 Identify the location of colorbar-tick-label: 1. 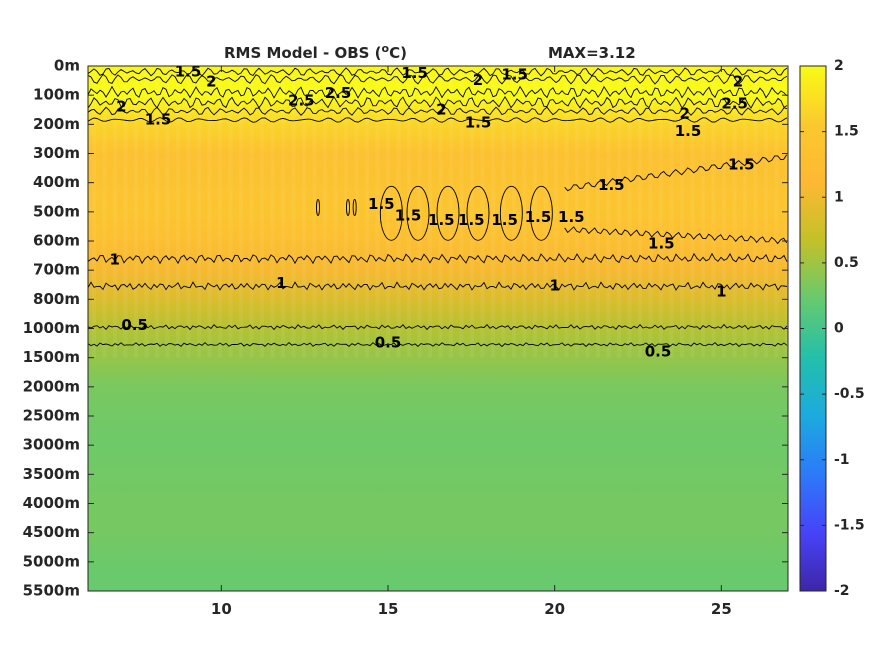
(839, 197).